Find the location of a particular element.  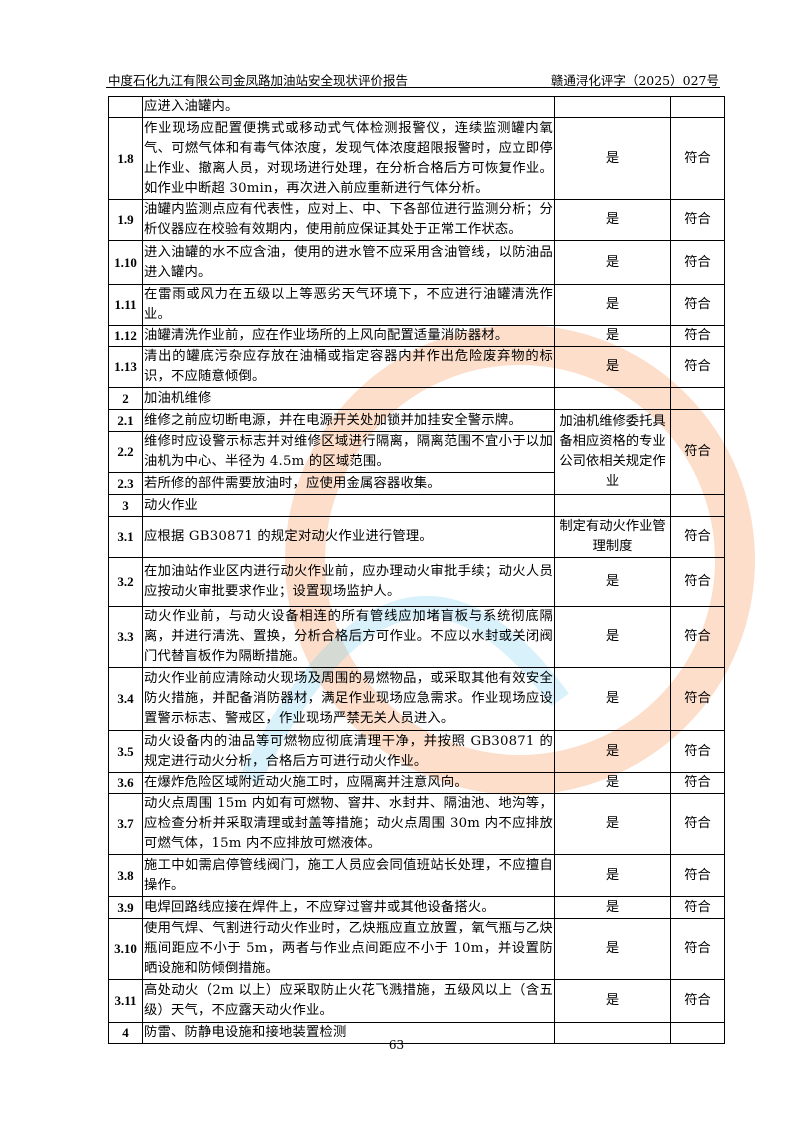

item-content: 油罐清洗作业前，应在作业场所的上风向配置适量消防器材。 is located at coordinates (348, 336).